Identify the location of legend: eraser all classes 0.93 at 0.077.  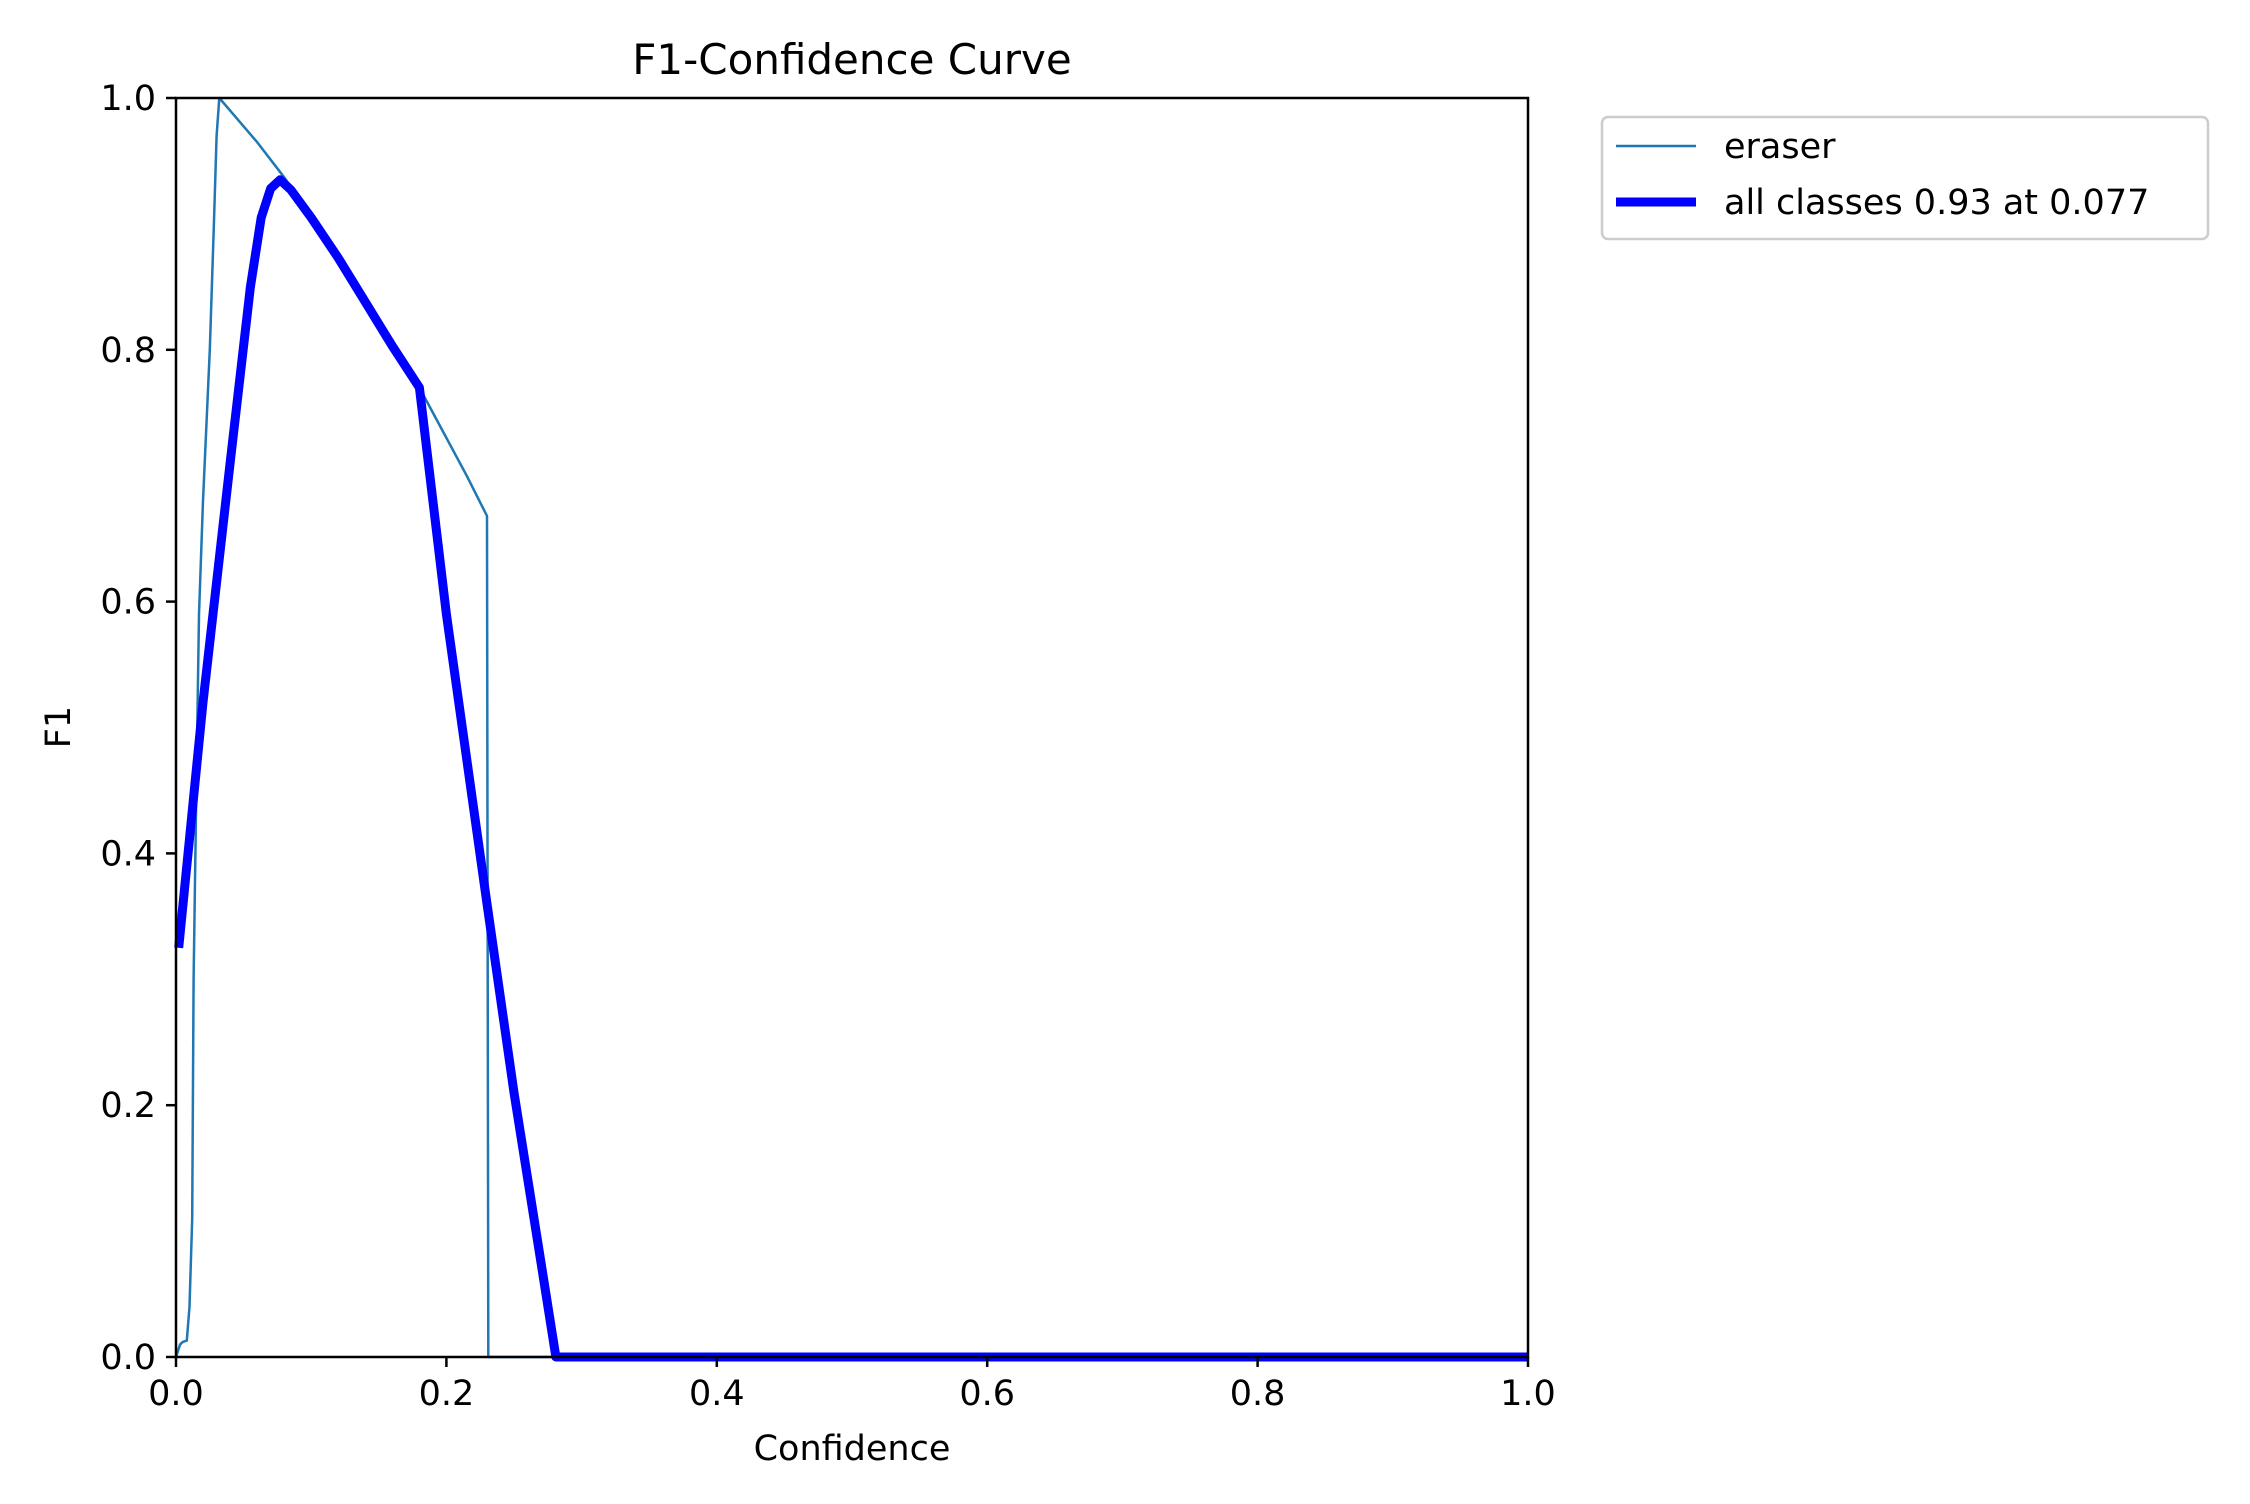
(1905, 178).